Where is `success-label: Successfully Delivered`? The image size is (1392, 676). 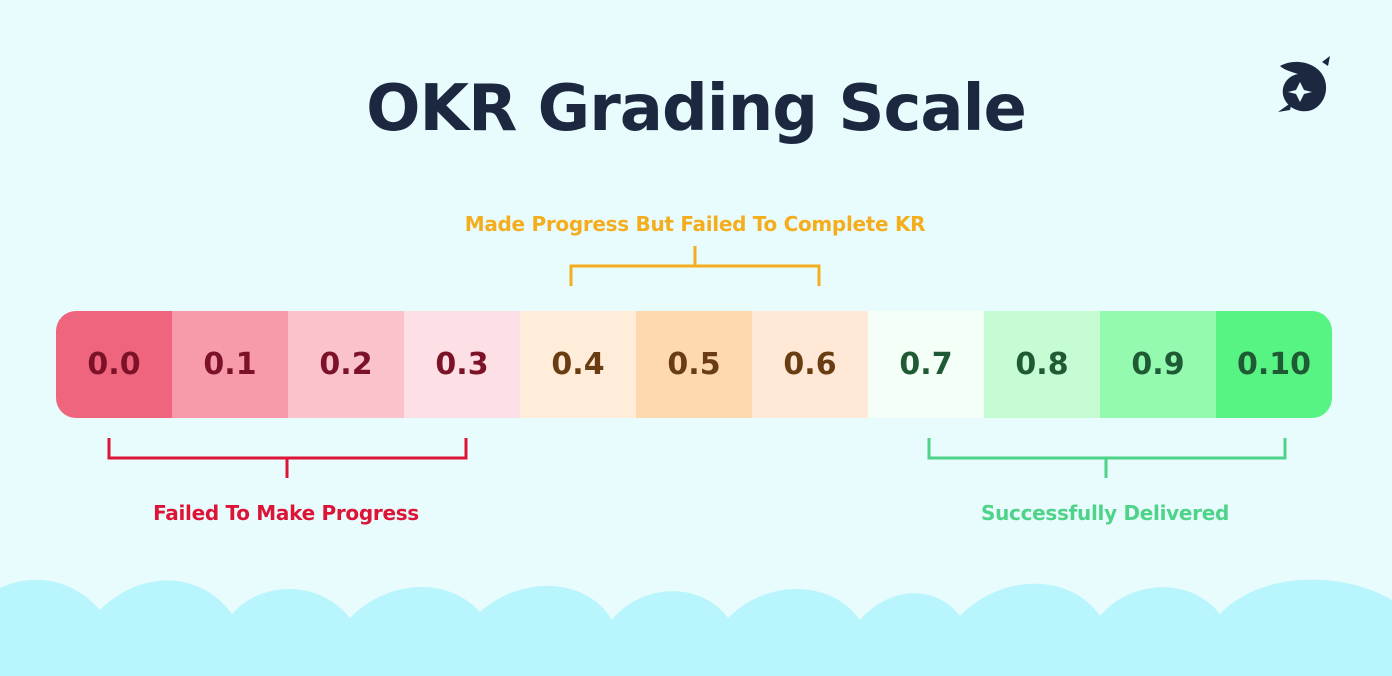 success-label: Successfully Delivered is located at coordinates (1105, 513).